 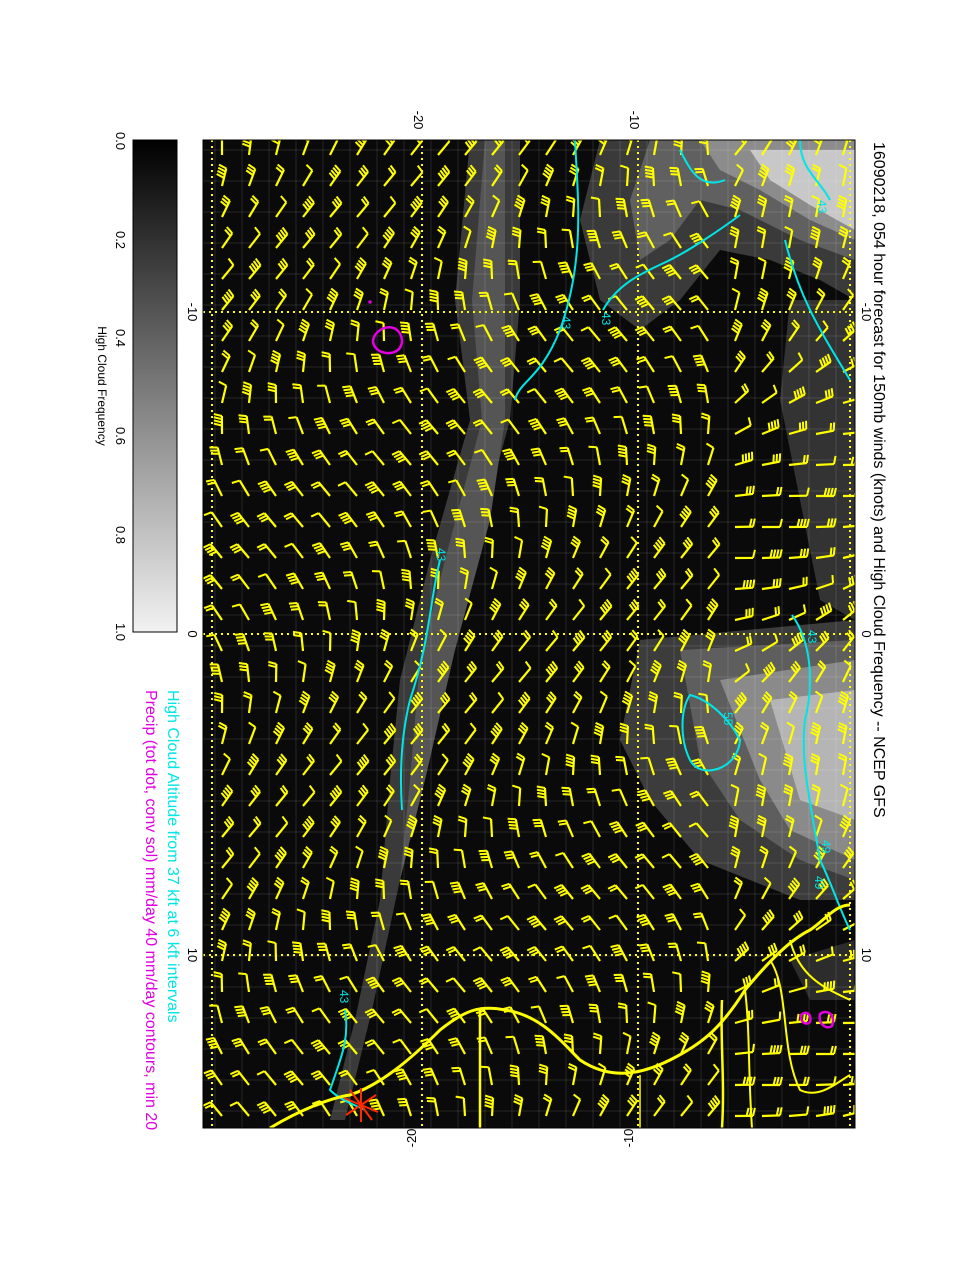 I want to click on colorbar-tick: 1.0, so click(x=120, y=632).